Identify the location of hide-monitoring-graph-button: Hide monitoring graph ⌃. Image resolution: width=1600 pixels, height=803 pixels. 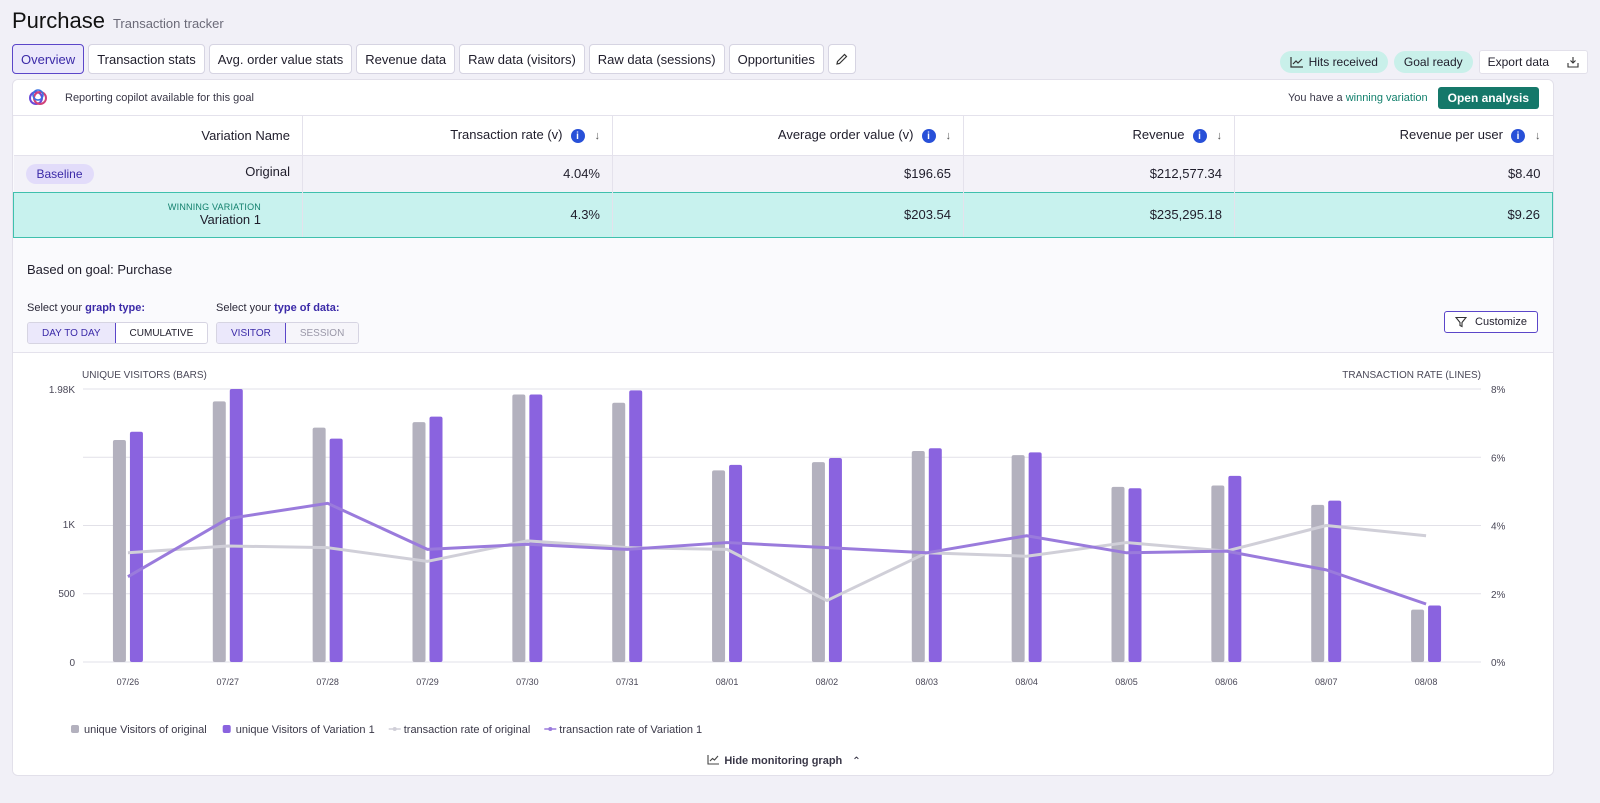
(783, 760).